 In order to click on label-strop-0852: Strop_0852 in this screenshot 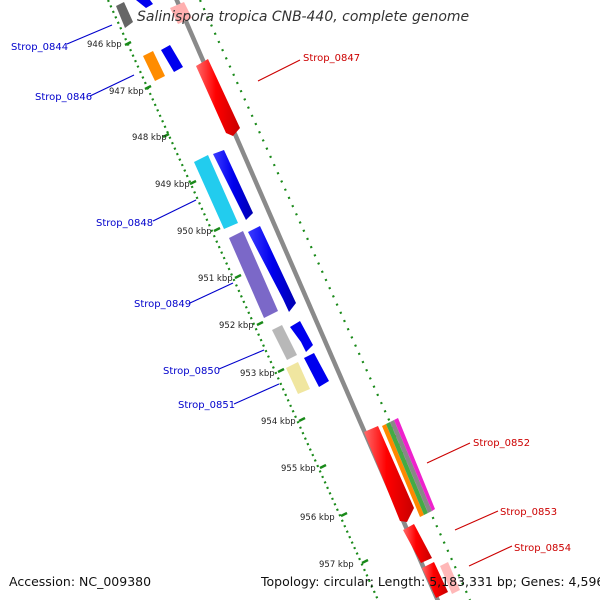, I will do `click(501, 443)`.